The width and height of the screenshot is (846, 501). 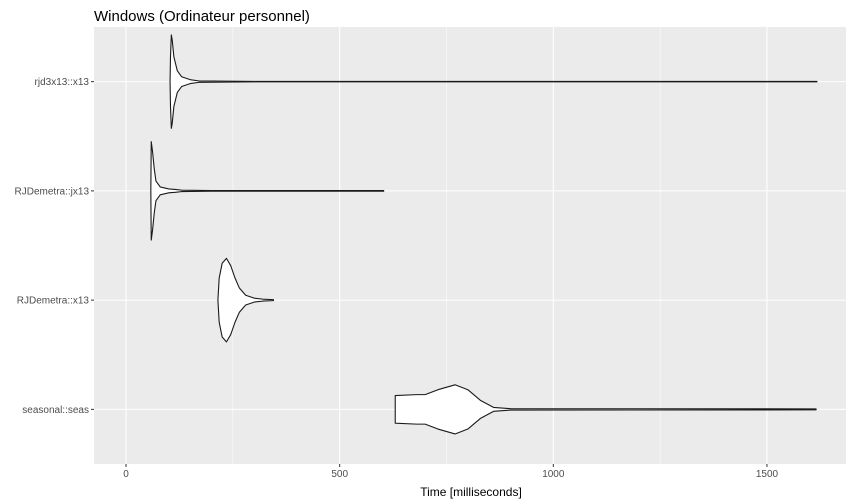 I want to click on x-tick-label: 0, so click(x=126, y=474).